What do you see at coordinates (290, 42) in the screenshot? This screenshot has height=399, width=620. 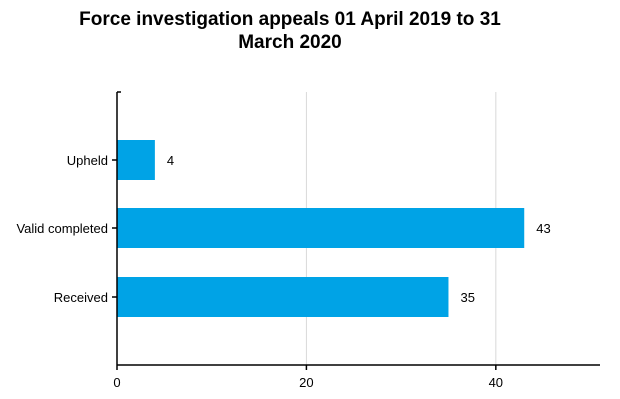 I see `chart-title-line-2: March 2020` at bounding box center [290, 42].